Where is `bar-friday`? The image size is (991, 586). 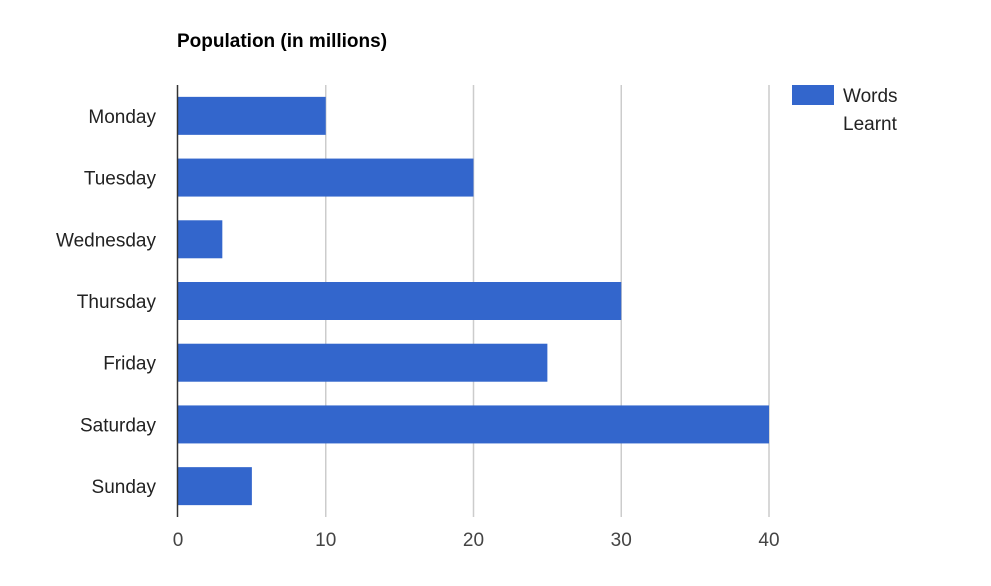
bar-friday is located at coordinates (363, 362).